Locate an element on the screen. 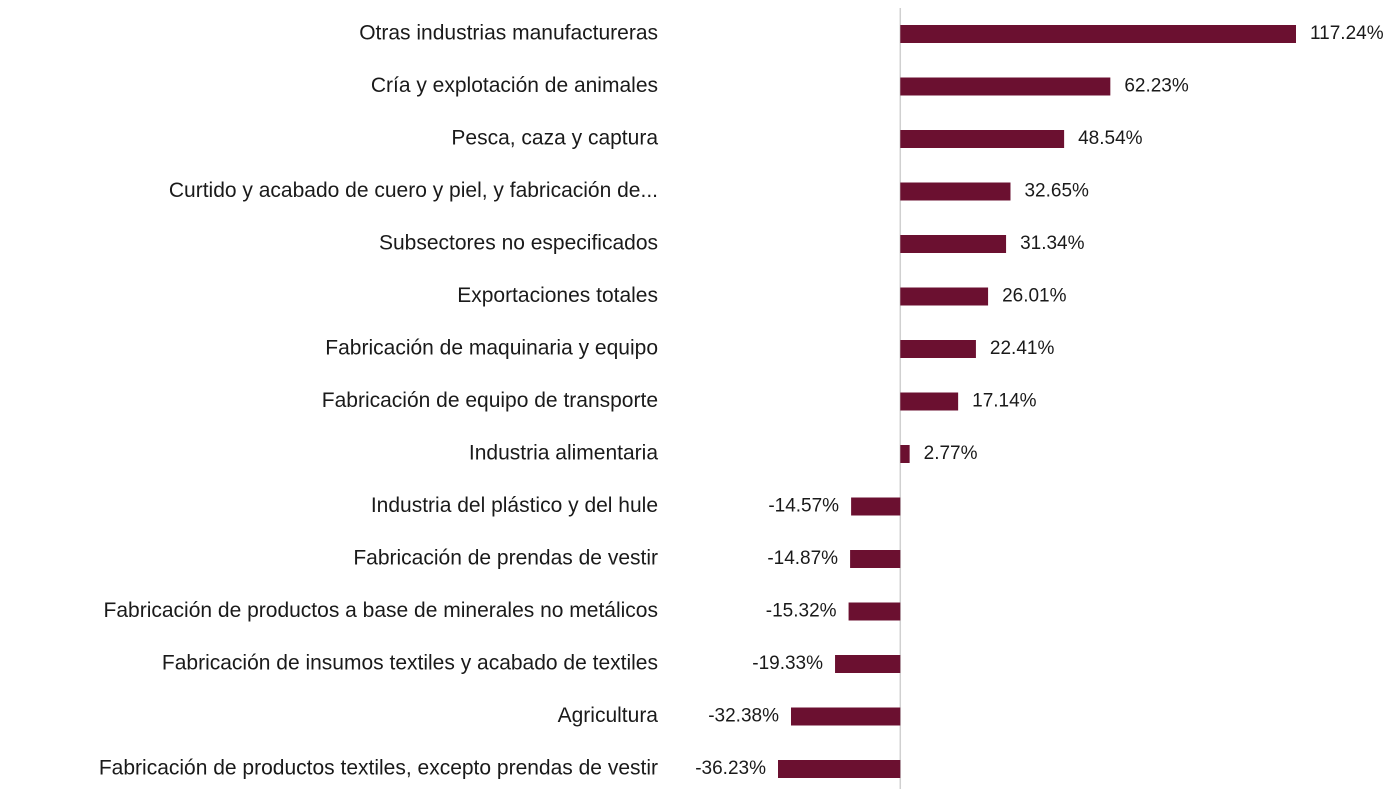 The image size is (1389, 789). value-label: -14.57% is located at coordinates (803, 506).